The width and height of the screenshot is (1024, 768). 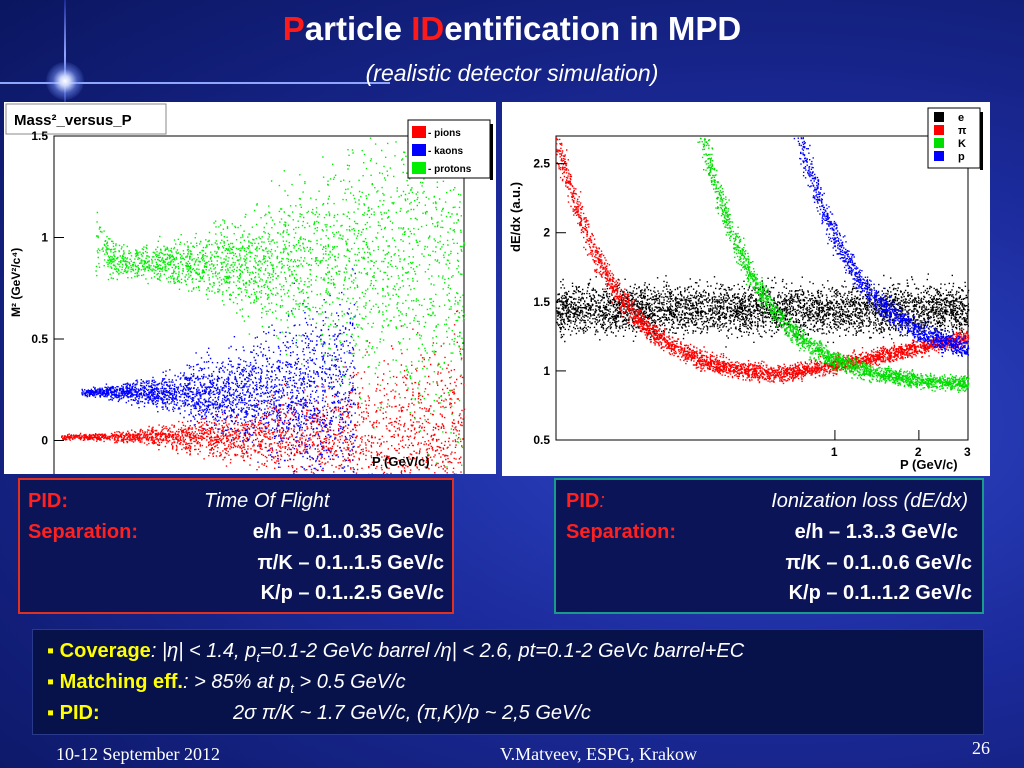 I want to click on series-3-points, so click(x=881, y=247).